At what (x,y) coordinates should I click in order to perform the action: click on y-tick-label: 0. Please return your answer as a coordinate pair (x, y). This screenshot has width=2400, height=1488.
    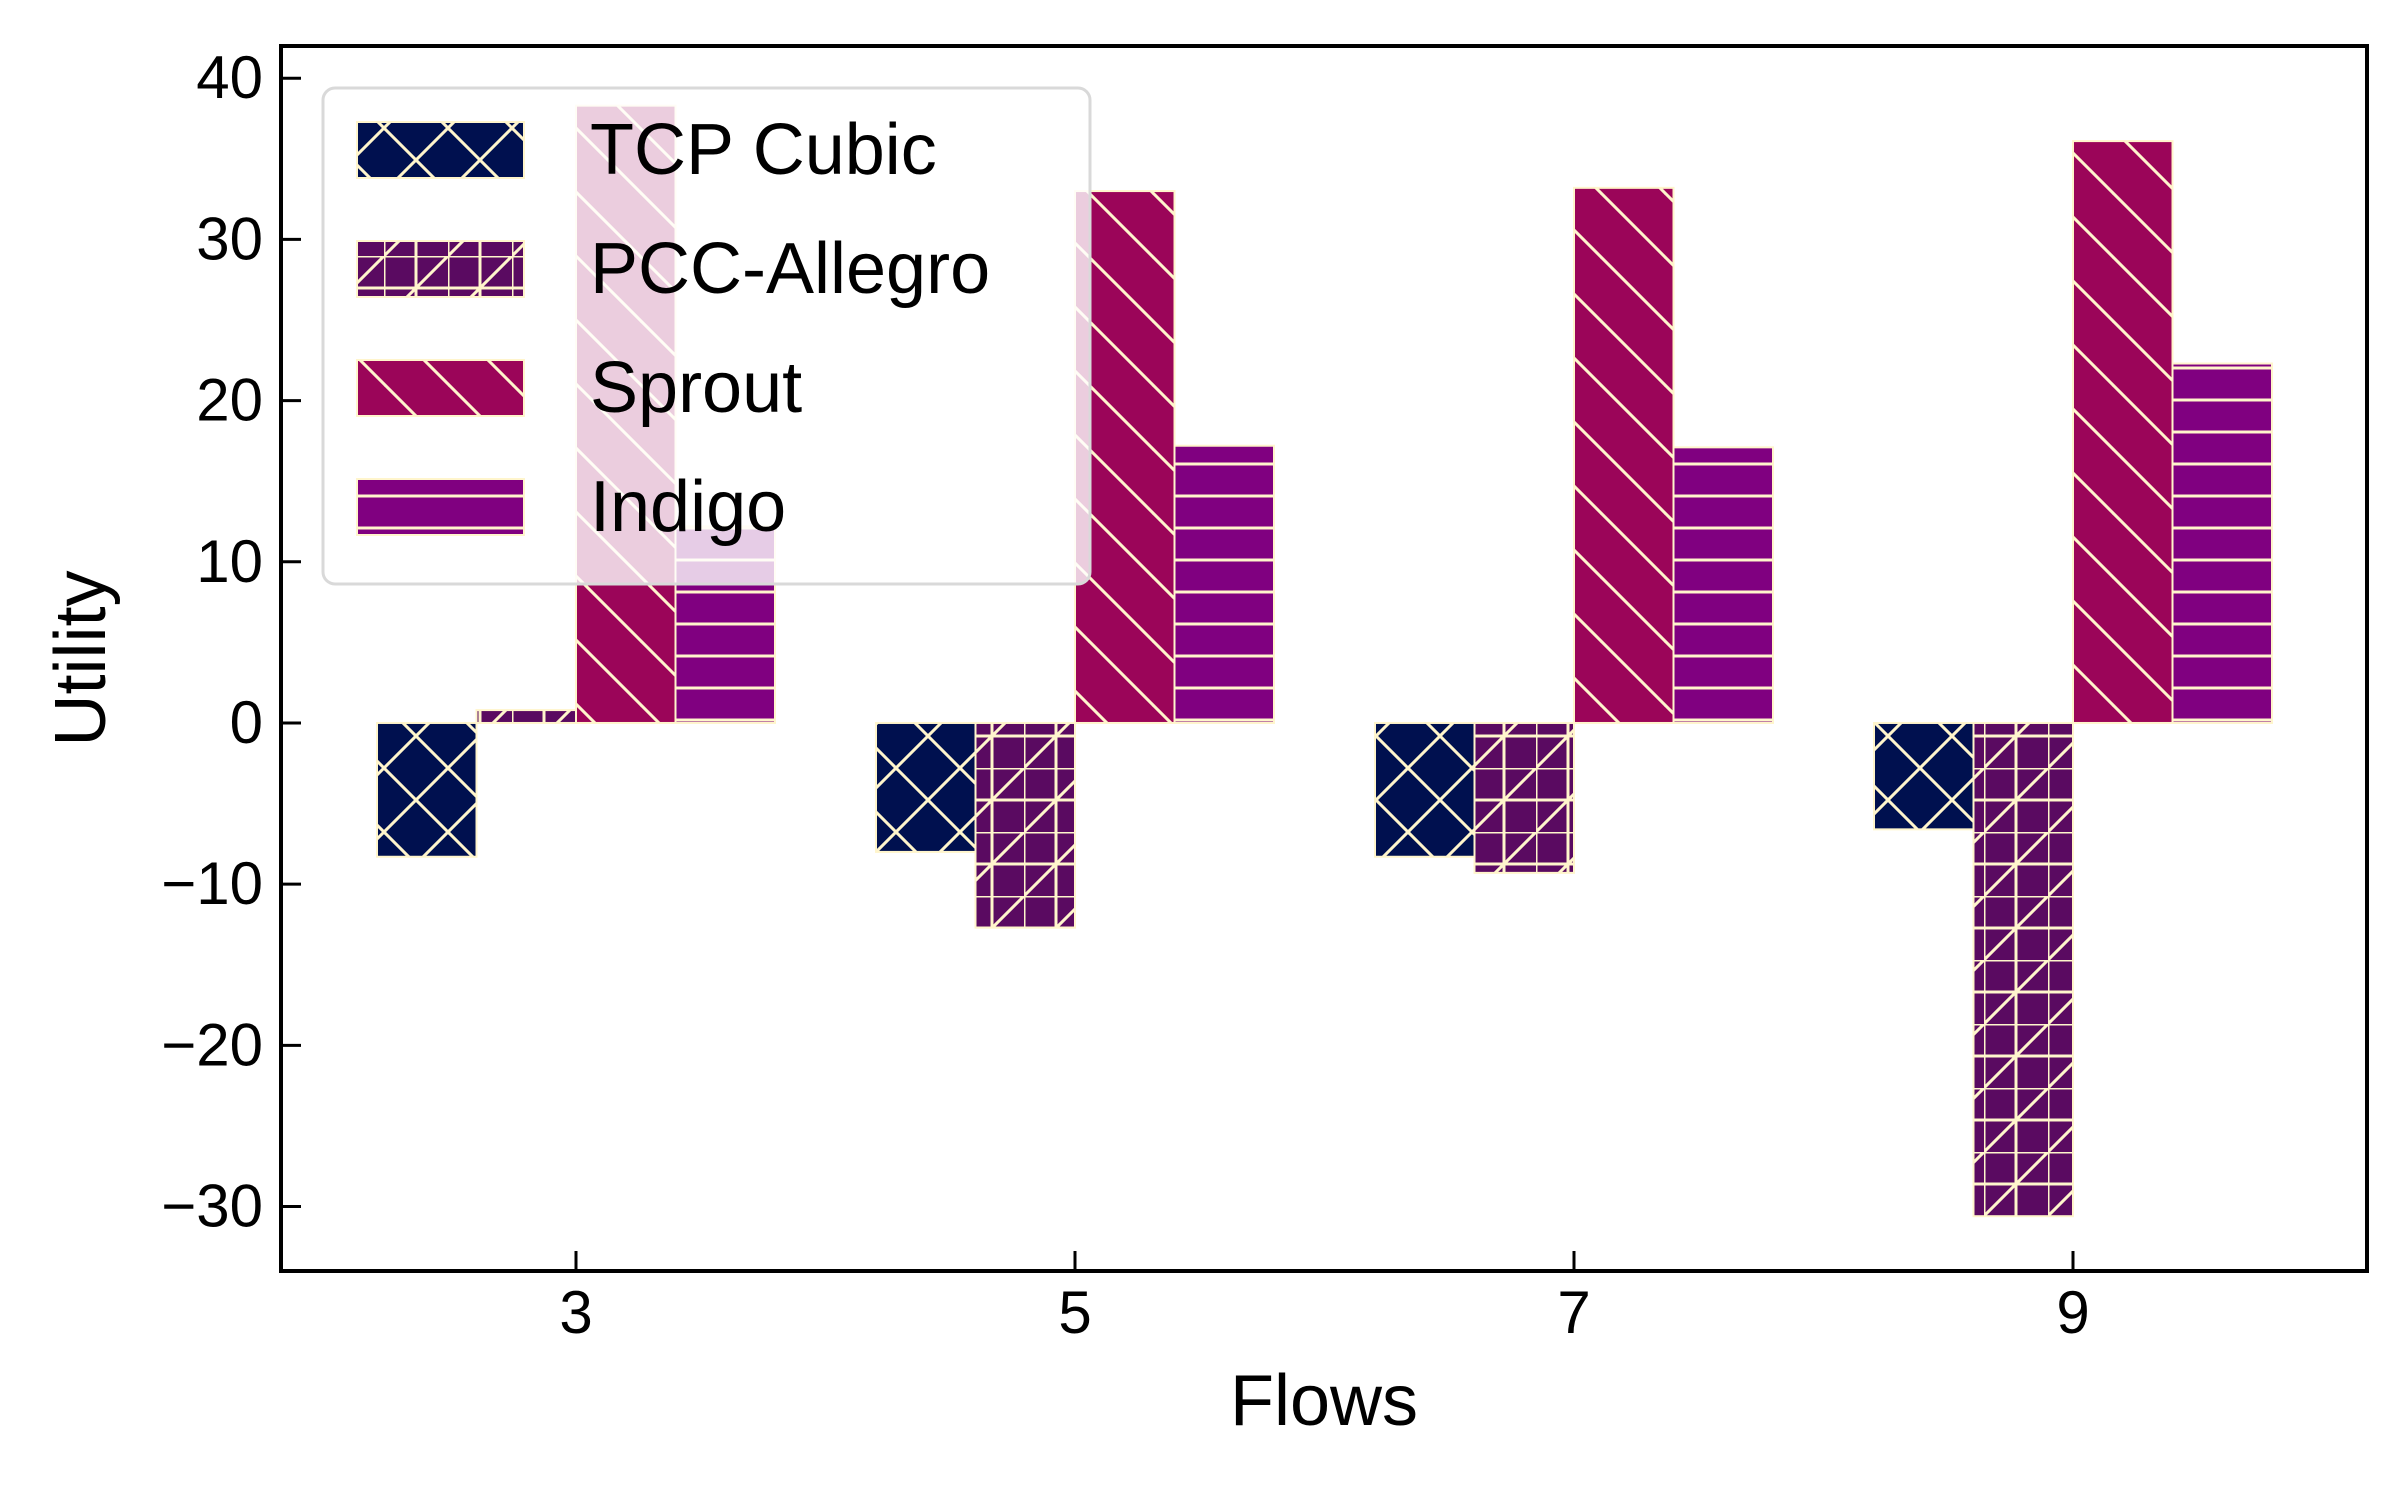
    Looking at the image, I should click on (246, 722).